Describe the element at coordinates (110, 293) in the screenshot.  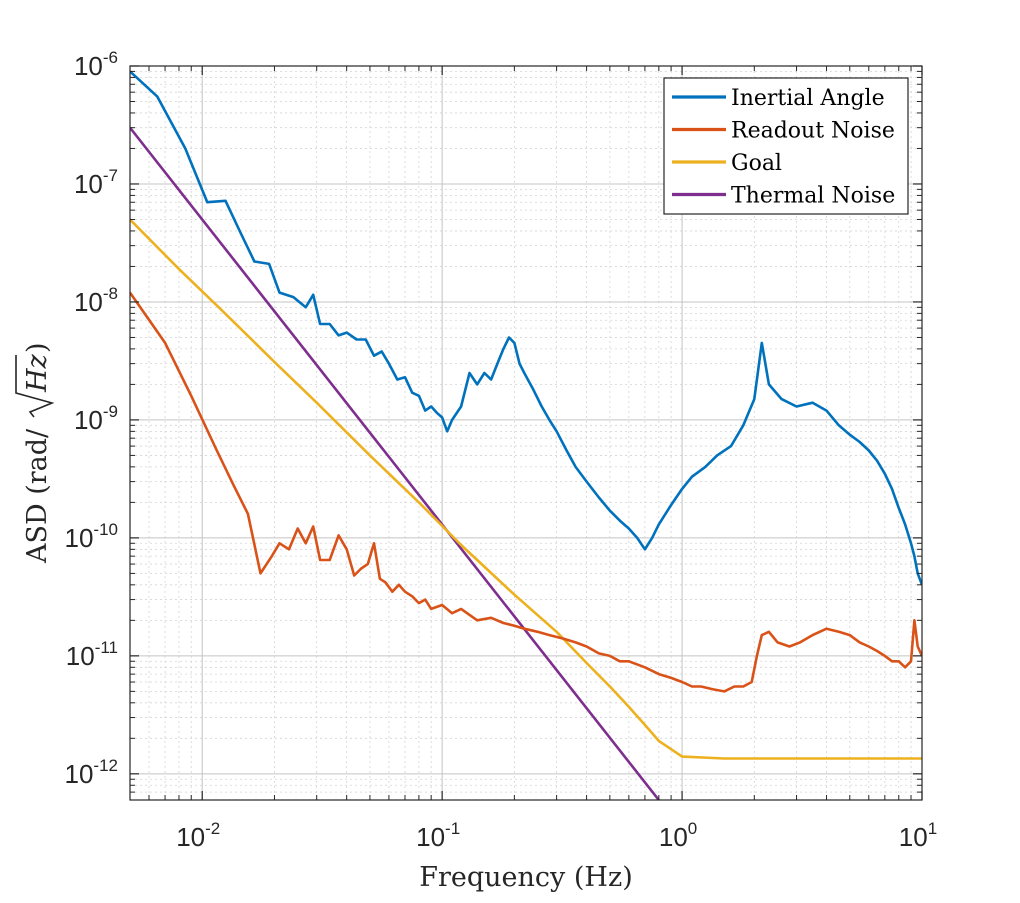
I see `y-tick-label-exponent: -8` at that location.